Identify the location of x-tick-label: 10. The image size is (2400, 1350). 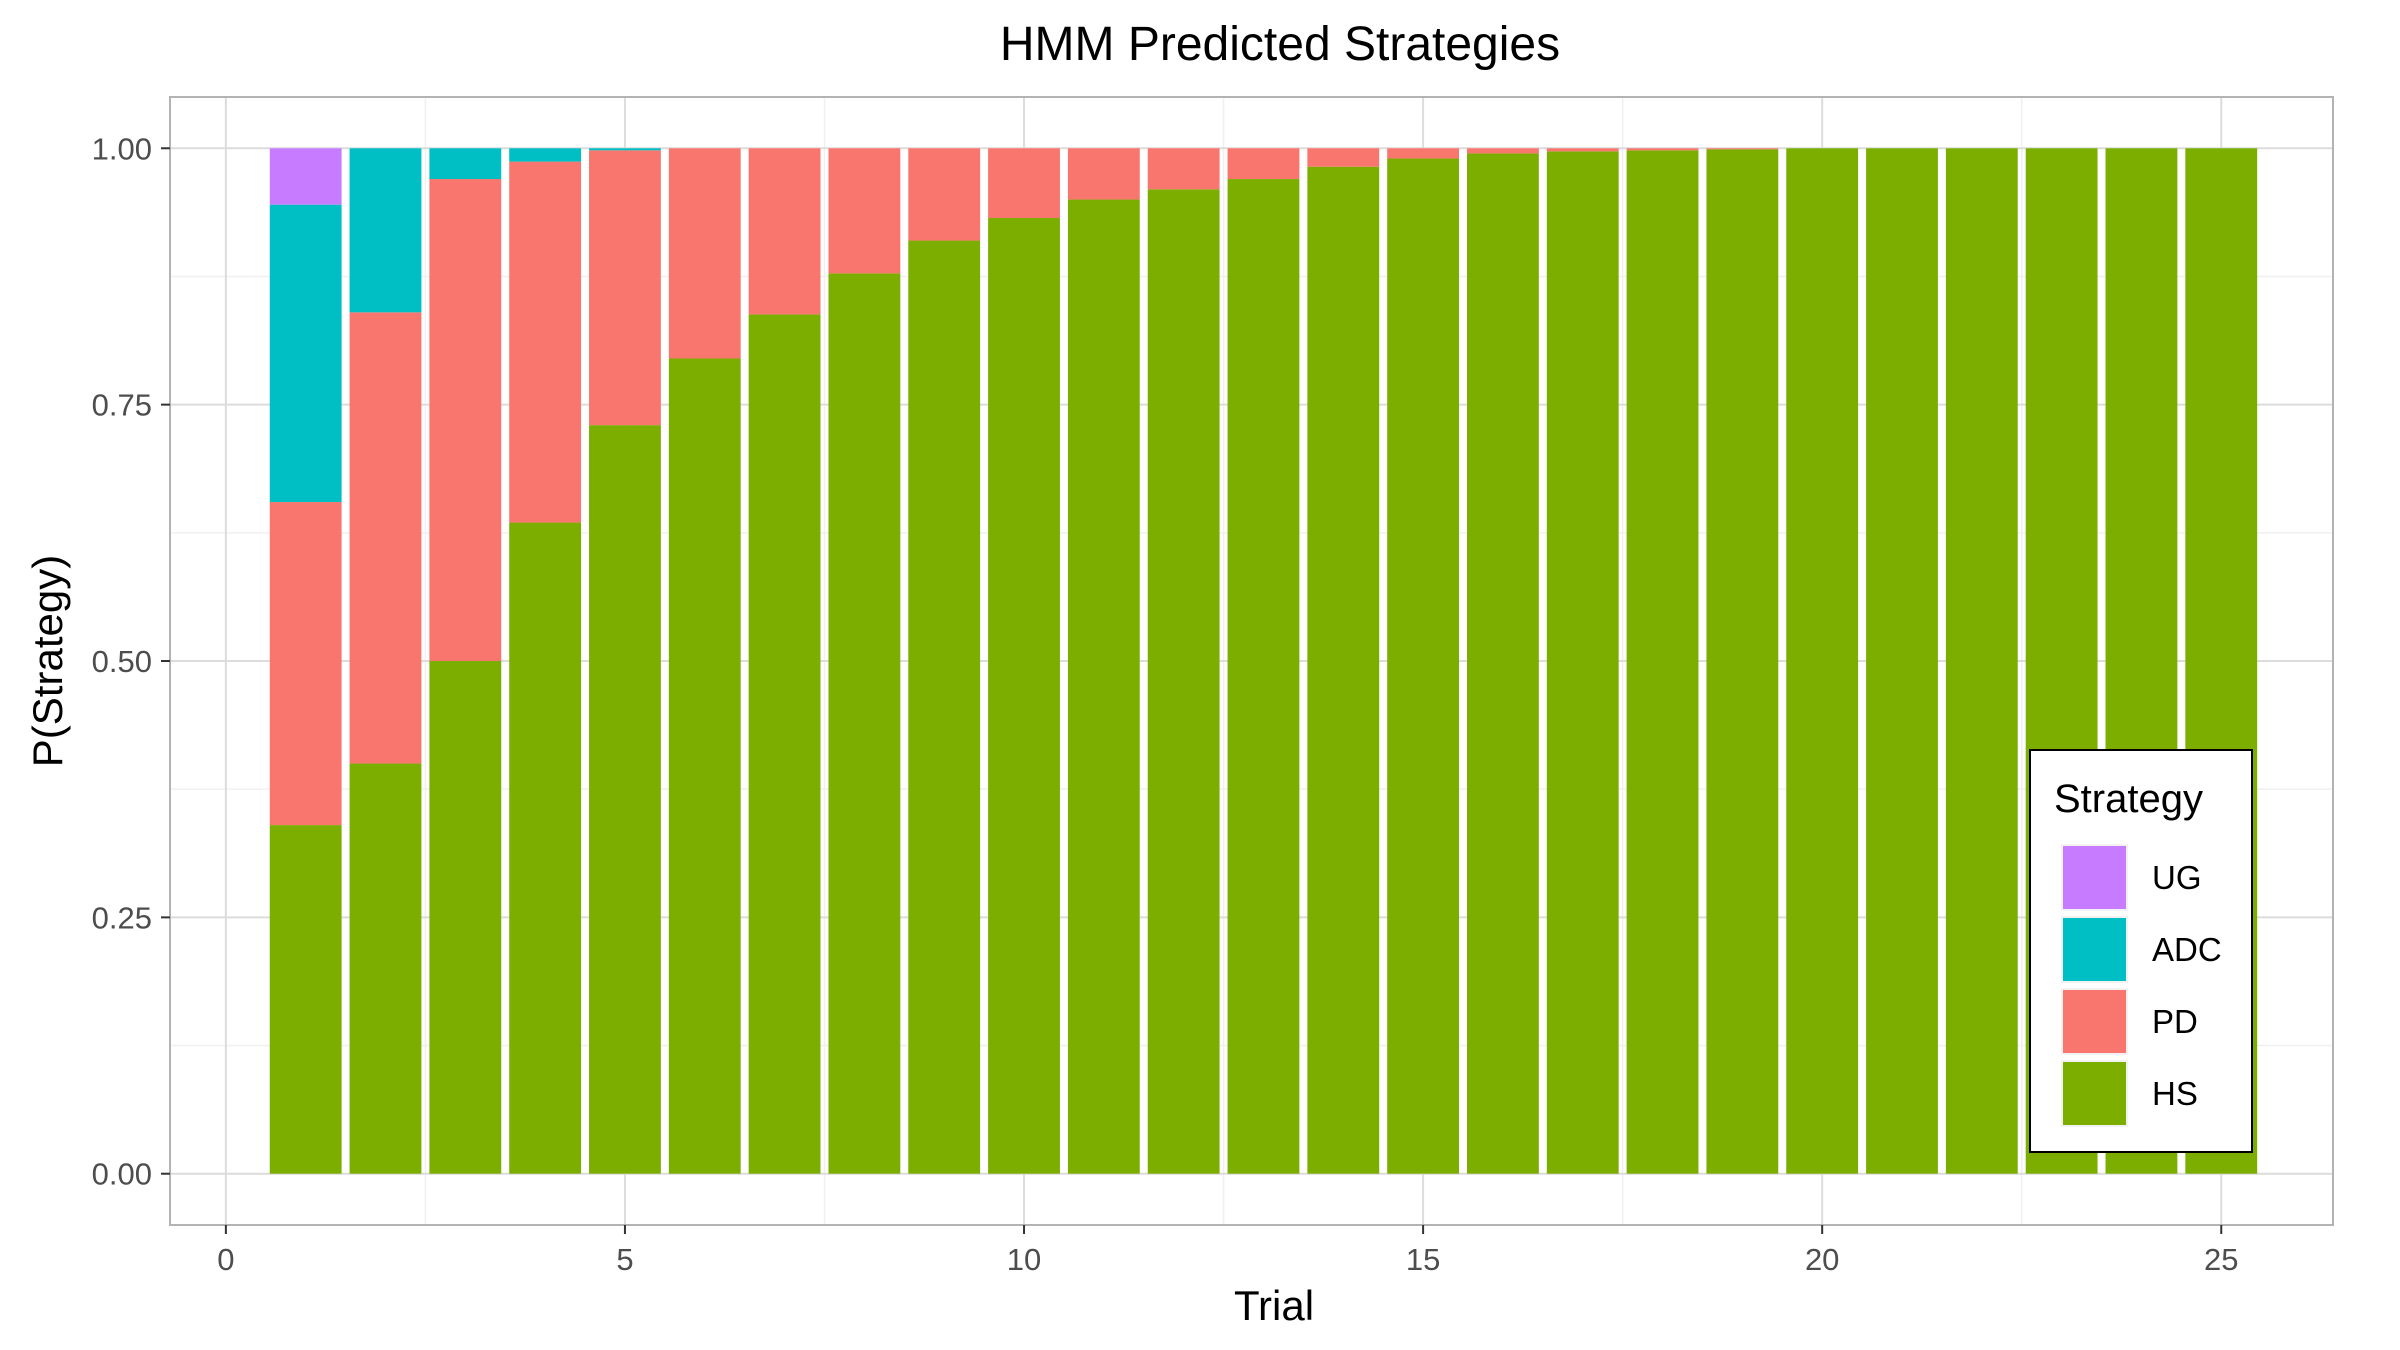
(1024, 1259).